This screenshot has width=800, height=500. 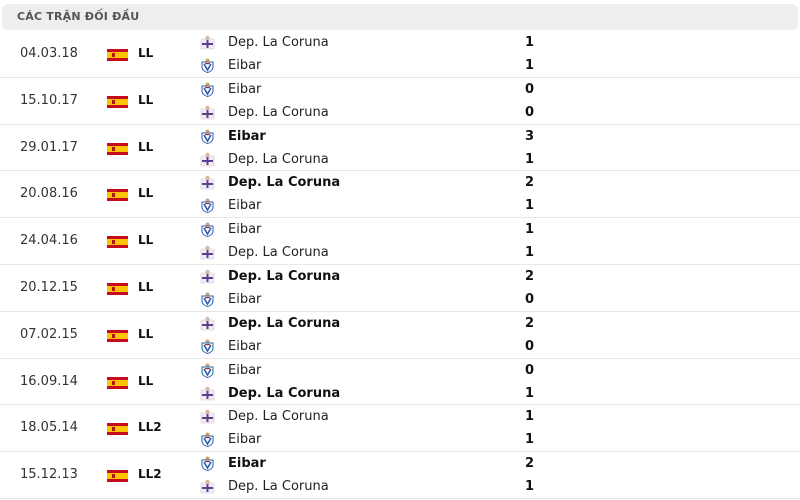 I want to click on match-date: 18.05.14, so click(x=49, y=428).